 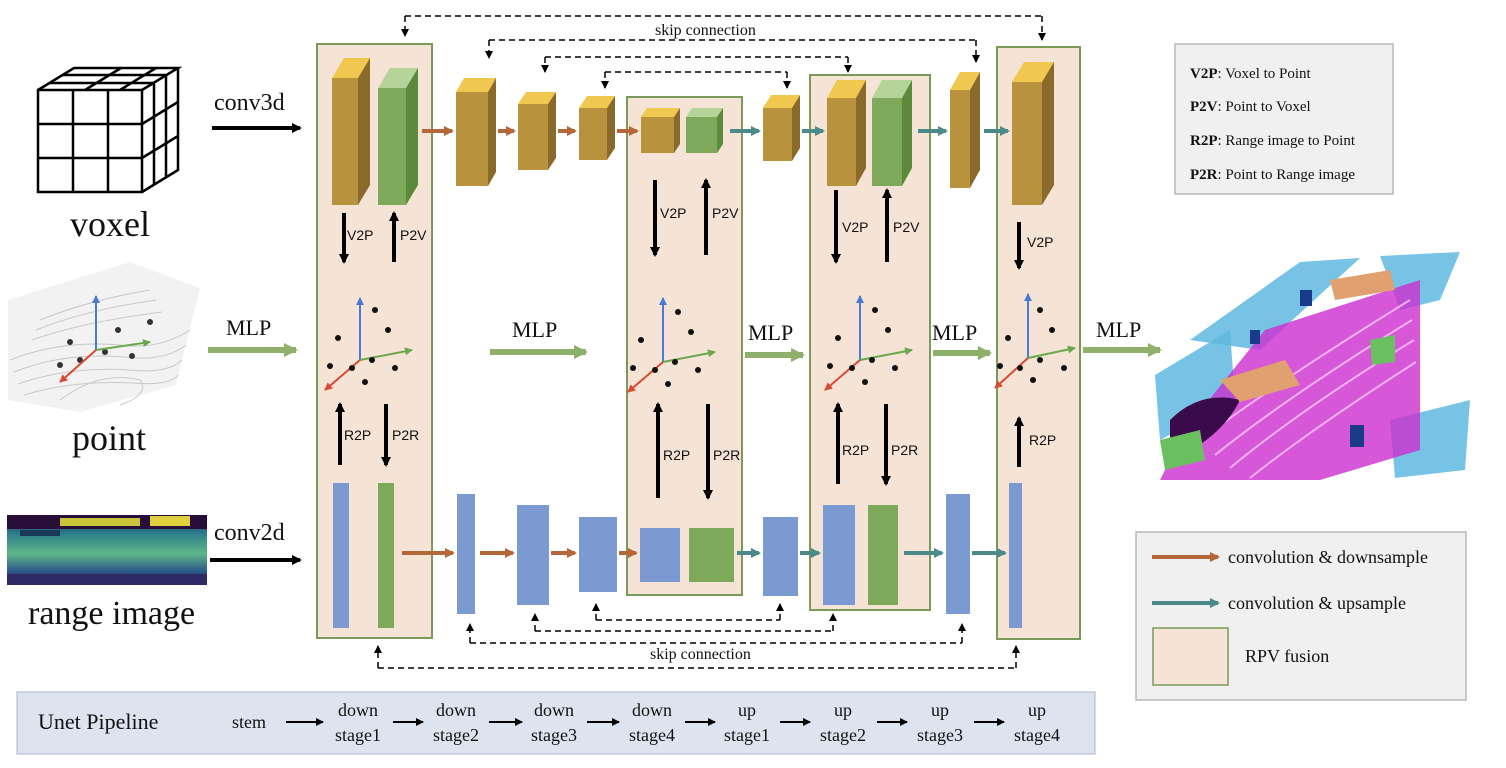 What do you see at coordinates (248, 327) in the screenshot?
I see `mlp-input-label: MLP` at bounding box center [248, 327].